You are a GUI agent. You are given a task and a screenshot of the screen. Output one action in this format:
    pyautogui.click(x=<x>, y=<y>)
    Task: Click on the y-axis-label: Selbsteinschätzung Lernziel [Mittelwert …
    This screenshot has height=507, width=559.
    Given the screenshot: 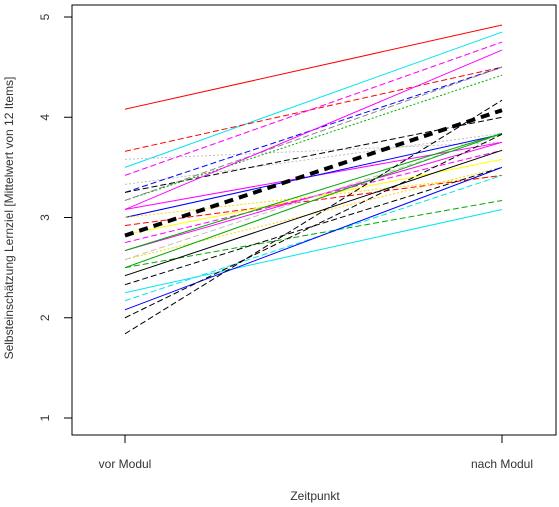 What is the action you would take?
    pyautogui.click(x=9, y=218)
    